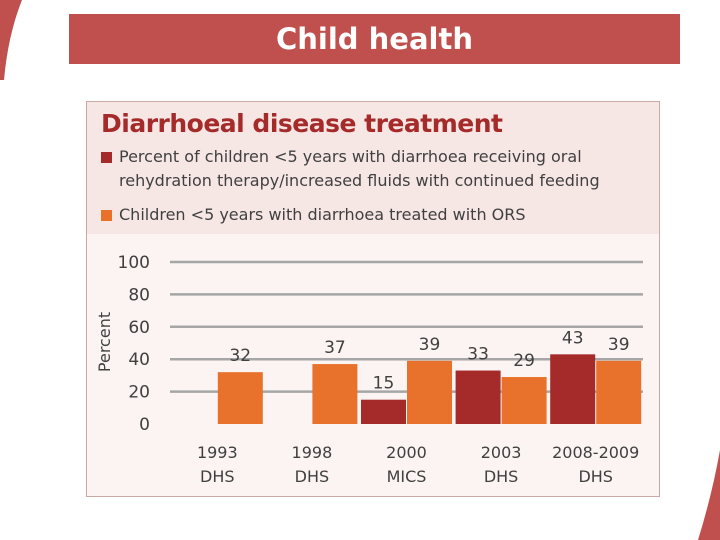 The height and width of the screenshot is (540, 720). What do you see at coordinates (595, 452) in the screenshot?
I see `x-tick-label: 2008-2009` at bounding box center [595, 452].